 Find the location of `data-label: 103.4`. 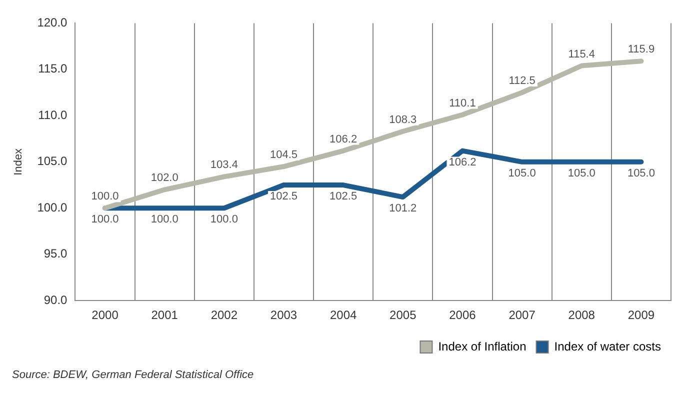

data-label: 103.4 is located at coordinates (224, 165).